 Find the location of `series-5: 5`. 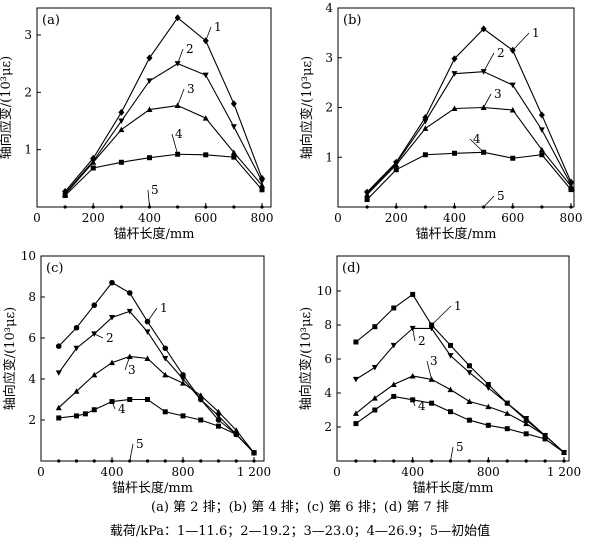

series-5: 5 is located at coordinates (460, 451).